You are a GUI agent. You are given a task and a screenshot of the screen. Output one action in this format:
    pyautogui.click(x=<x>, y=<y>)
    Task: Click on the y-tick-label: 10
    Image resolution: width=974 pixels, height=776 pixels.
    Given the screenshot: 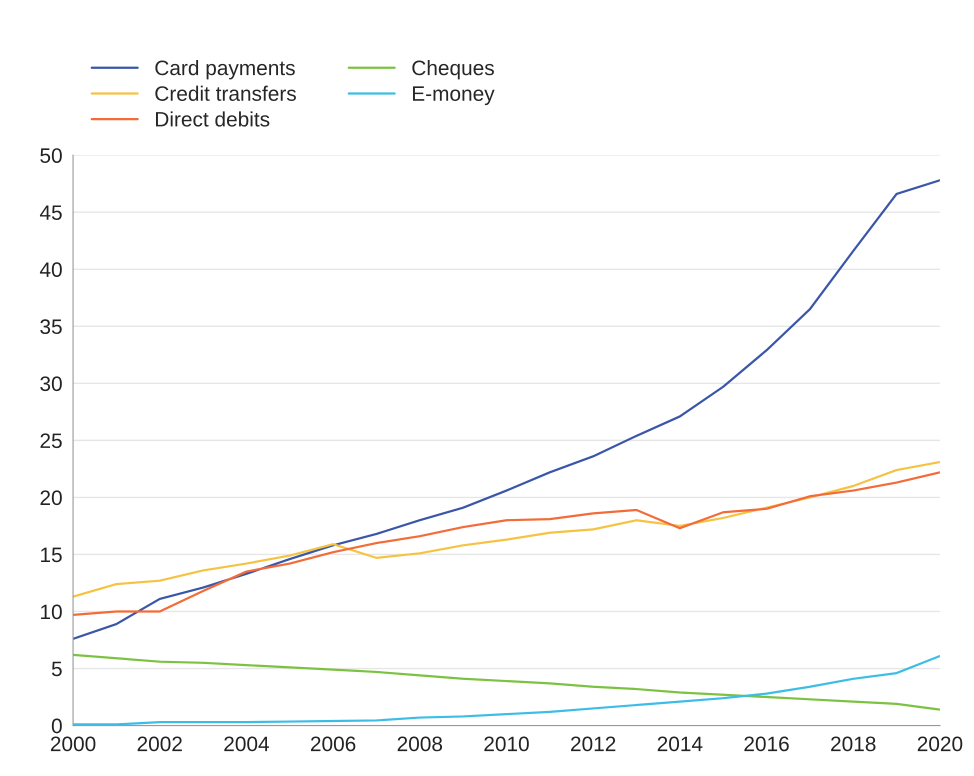 What is the action you would take?
    pyautogui.click(x=51, y=612)
    